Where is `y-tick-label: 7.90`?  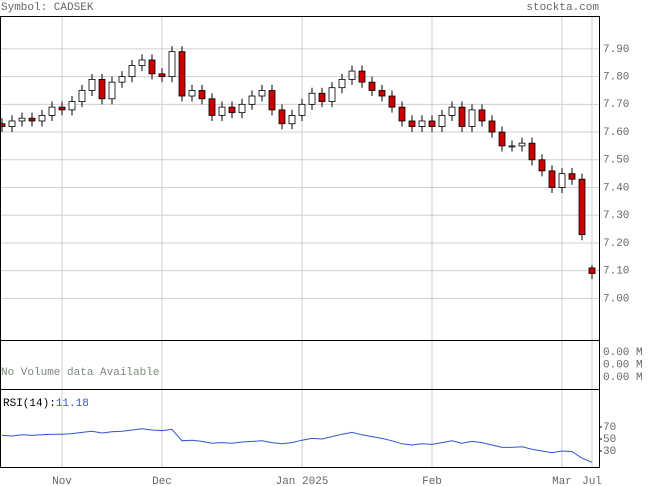
y-tick-label: 7.90 is located at coordinates (616, 50).